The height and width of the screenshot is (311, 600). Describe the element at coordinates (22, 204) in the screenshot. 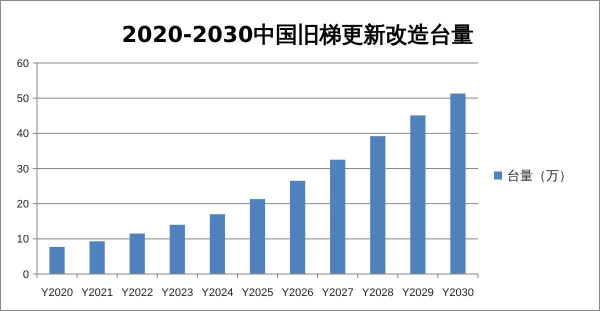

I see `y-tick-label: 20` at that location.